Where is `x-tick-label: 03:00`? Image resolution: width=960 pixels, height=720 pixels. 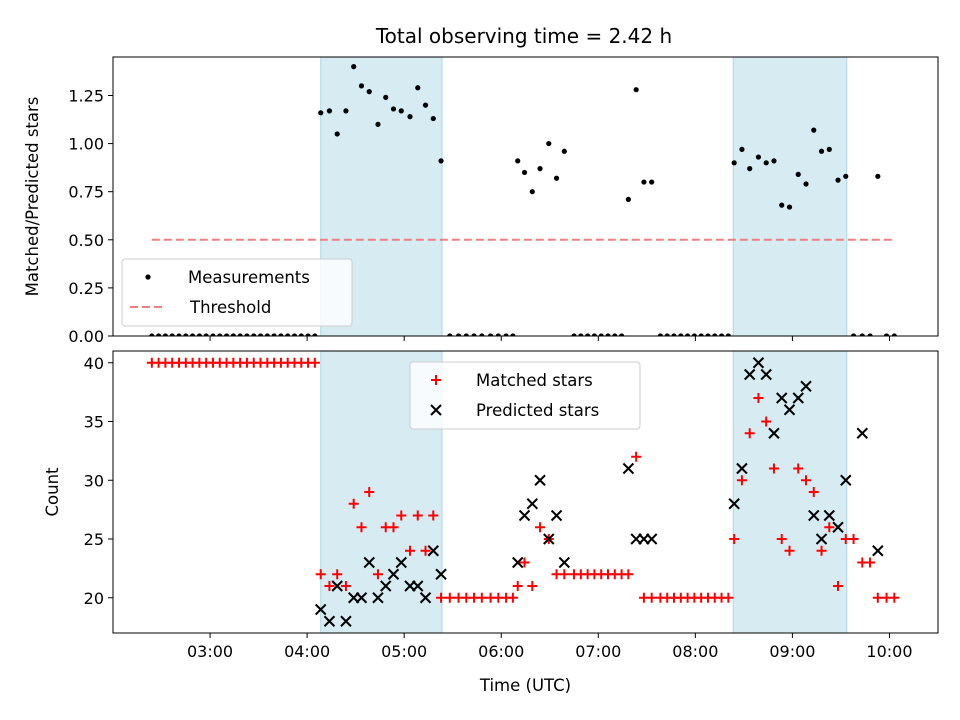
x-tick-label: 03:00 is located at coordinates (210, 651).